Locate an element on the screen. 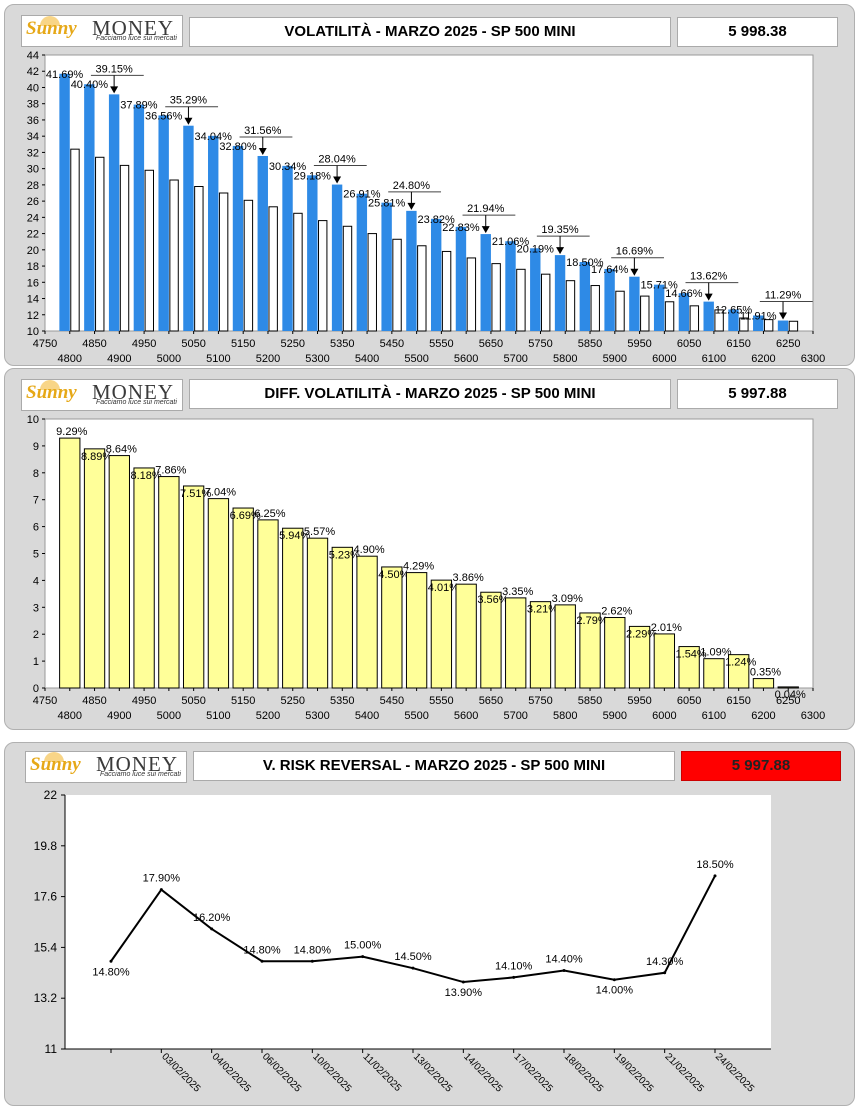 This screenshot has height=1110, width=860. y-tick-label: 16 is located at coordinates (33, 283).